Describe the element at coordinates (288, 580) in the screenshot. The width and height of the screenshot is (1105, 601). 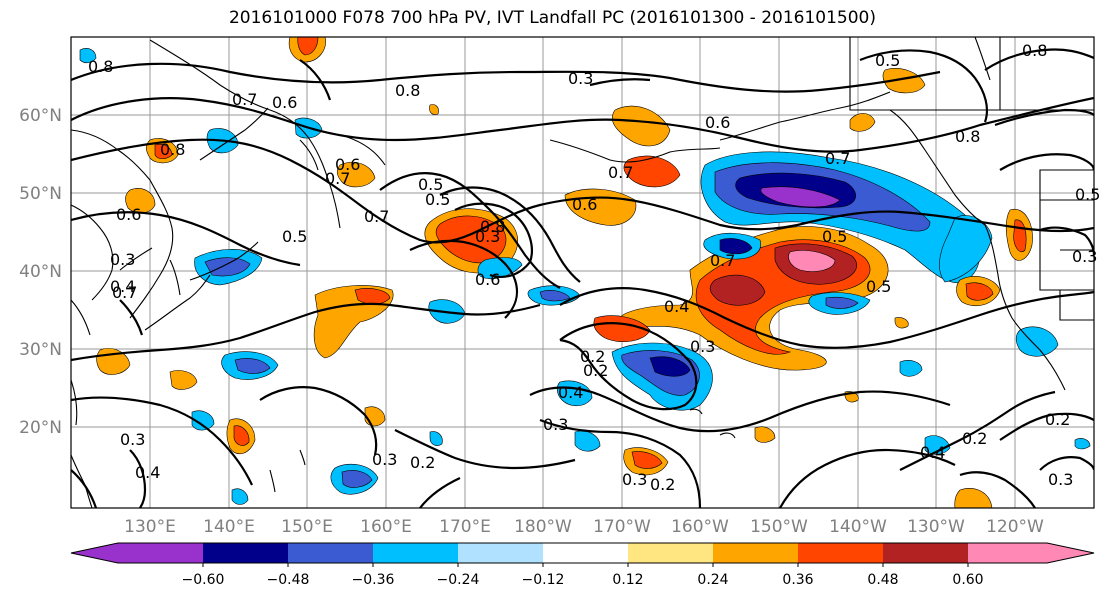
I see `colorbar-tick-label: −0.48` at that location.